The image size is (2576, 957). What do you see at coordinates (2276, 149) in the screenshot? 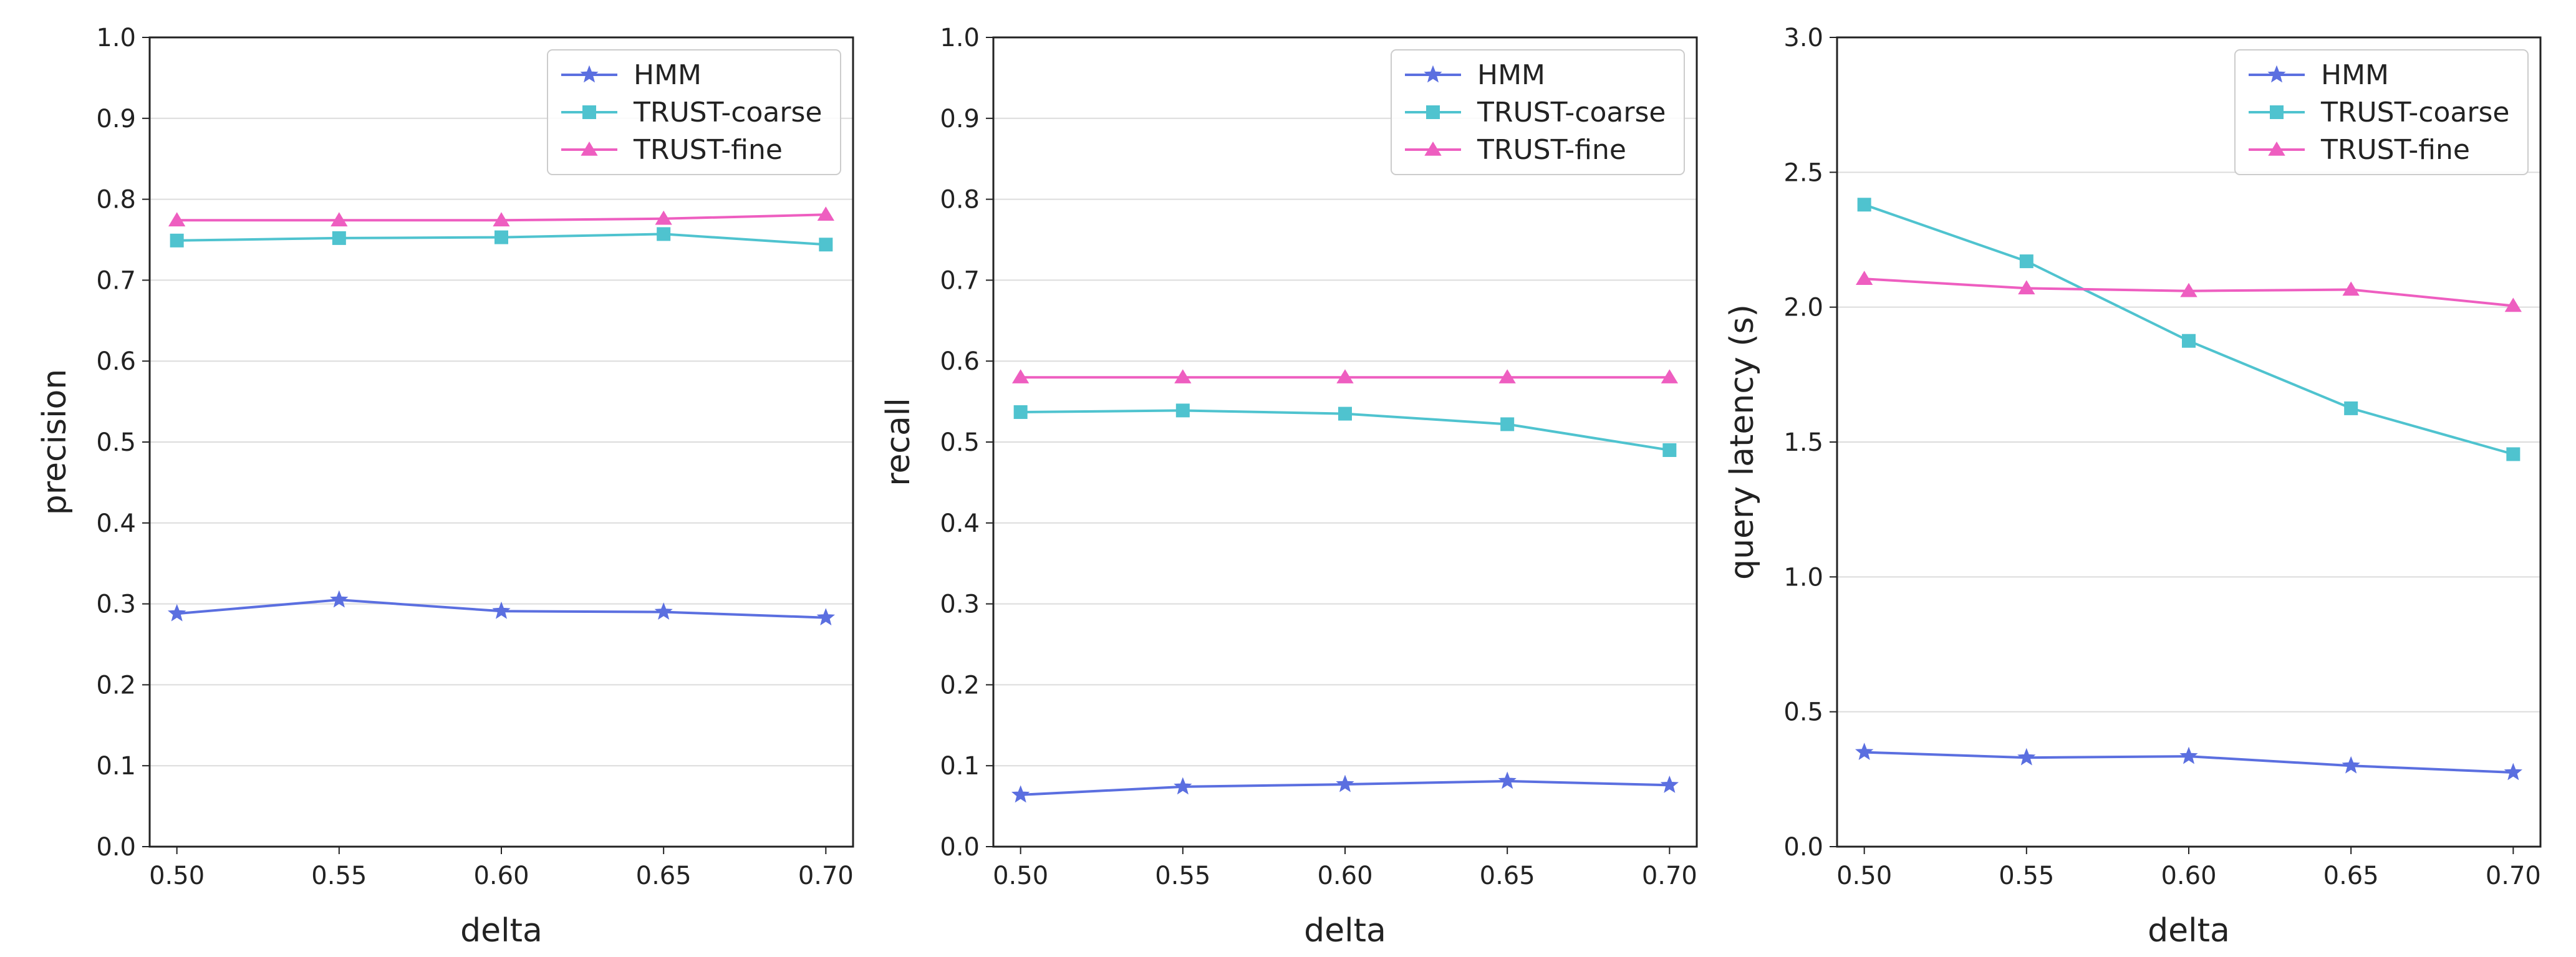
I see `legend-marker-trust-fine` at bounding box center [2276, 149].